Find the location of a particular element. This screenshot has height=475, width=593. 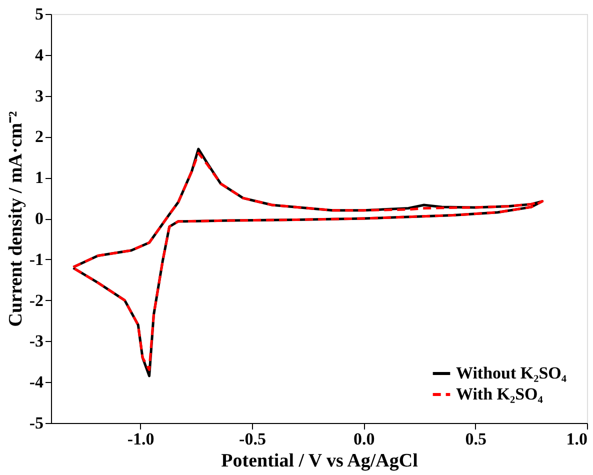

x-tick-label: 1.0 is located at coordinates (577, 439).